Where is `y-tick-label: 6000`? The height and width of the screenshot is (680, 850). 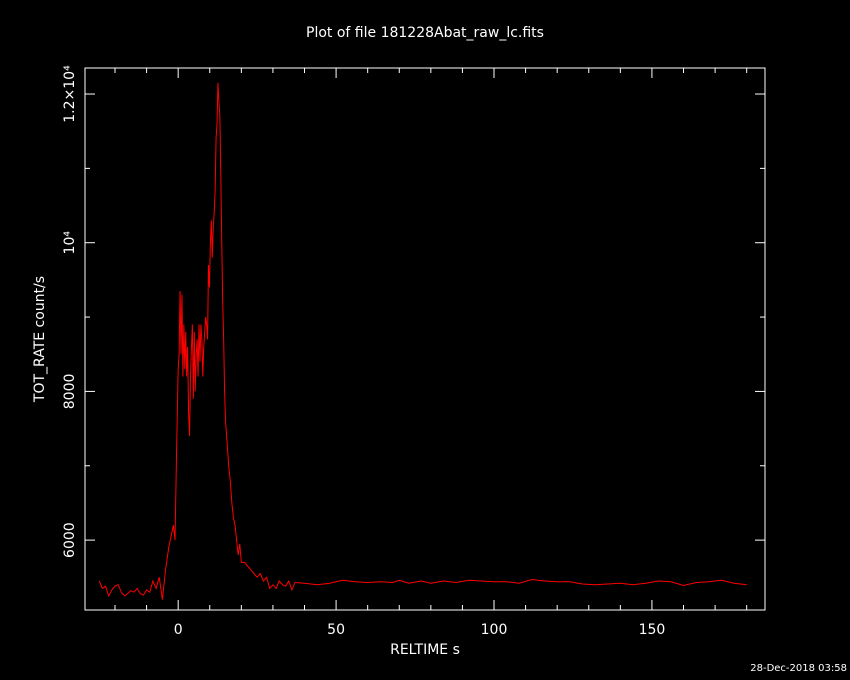 y-tick-label: 6000 is located at coordinates (70, 540).